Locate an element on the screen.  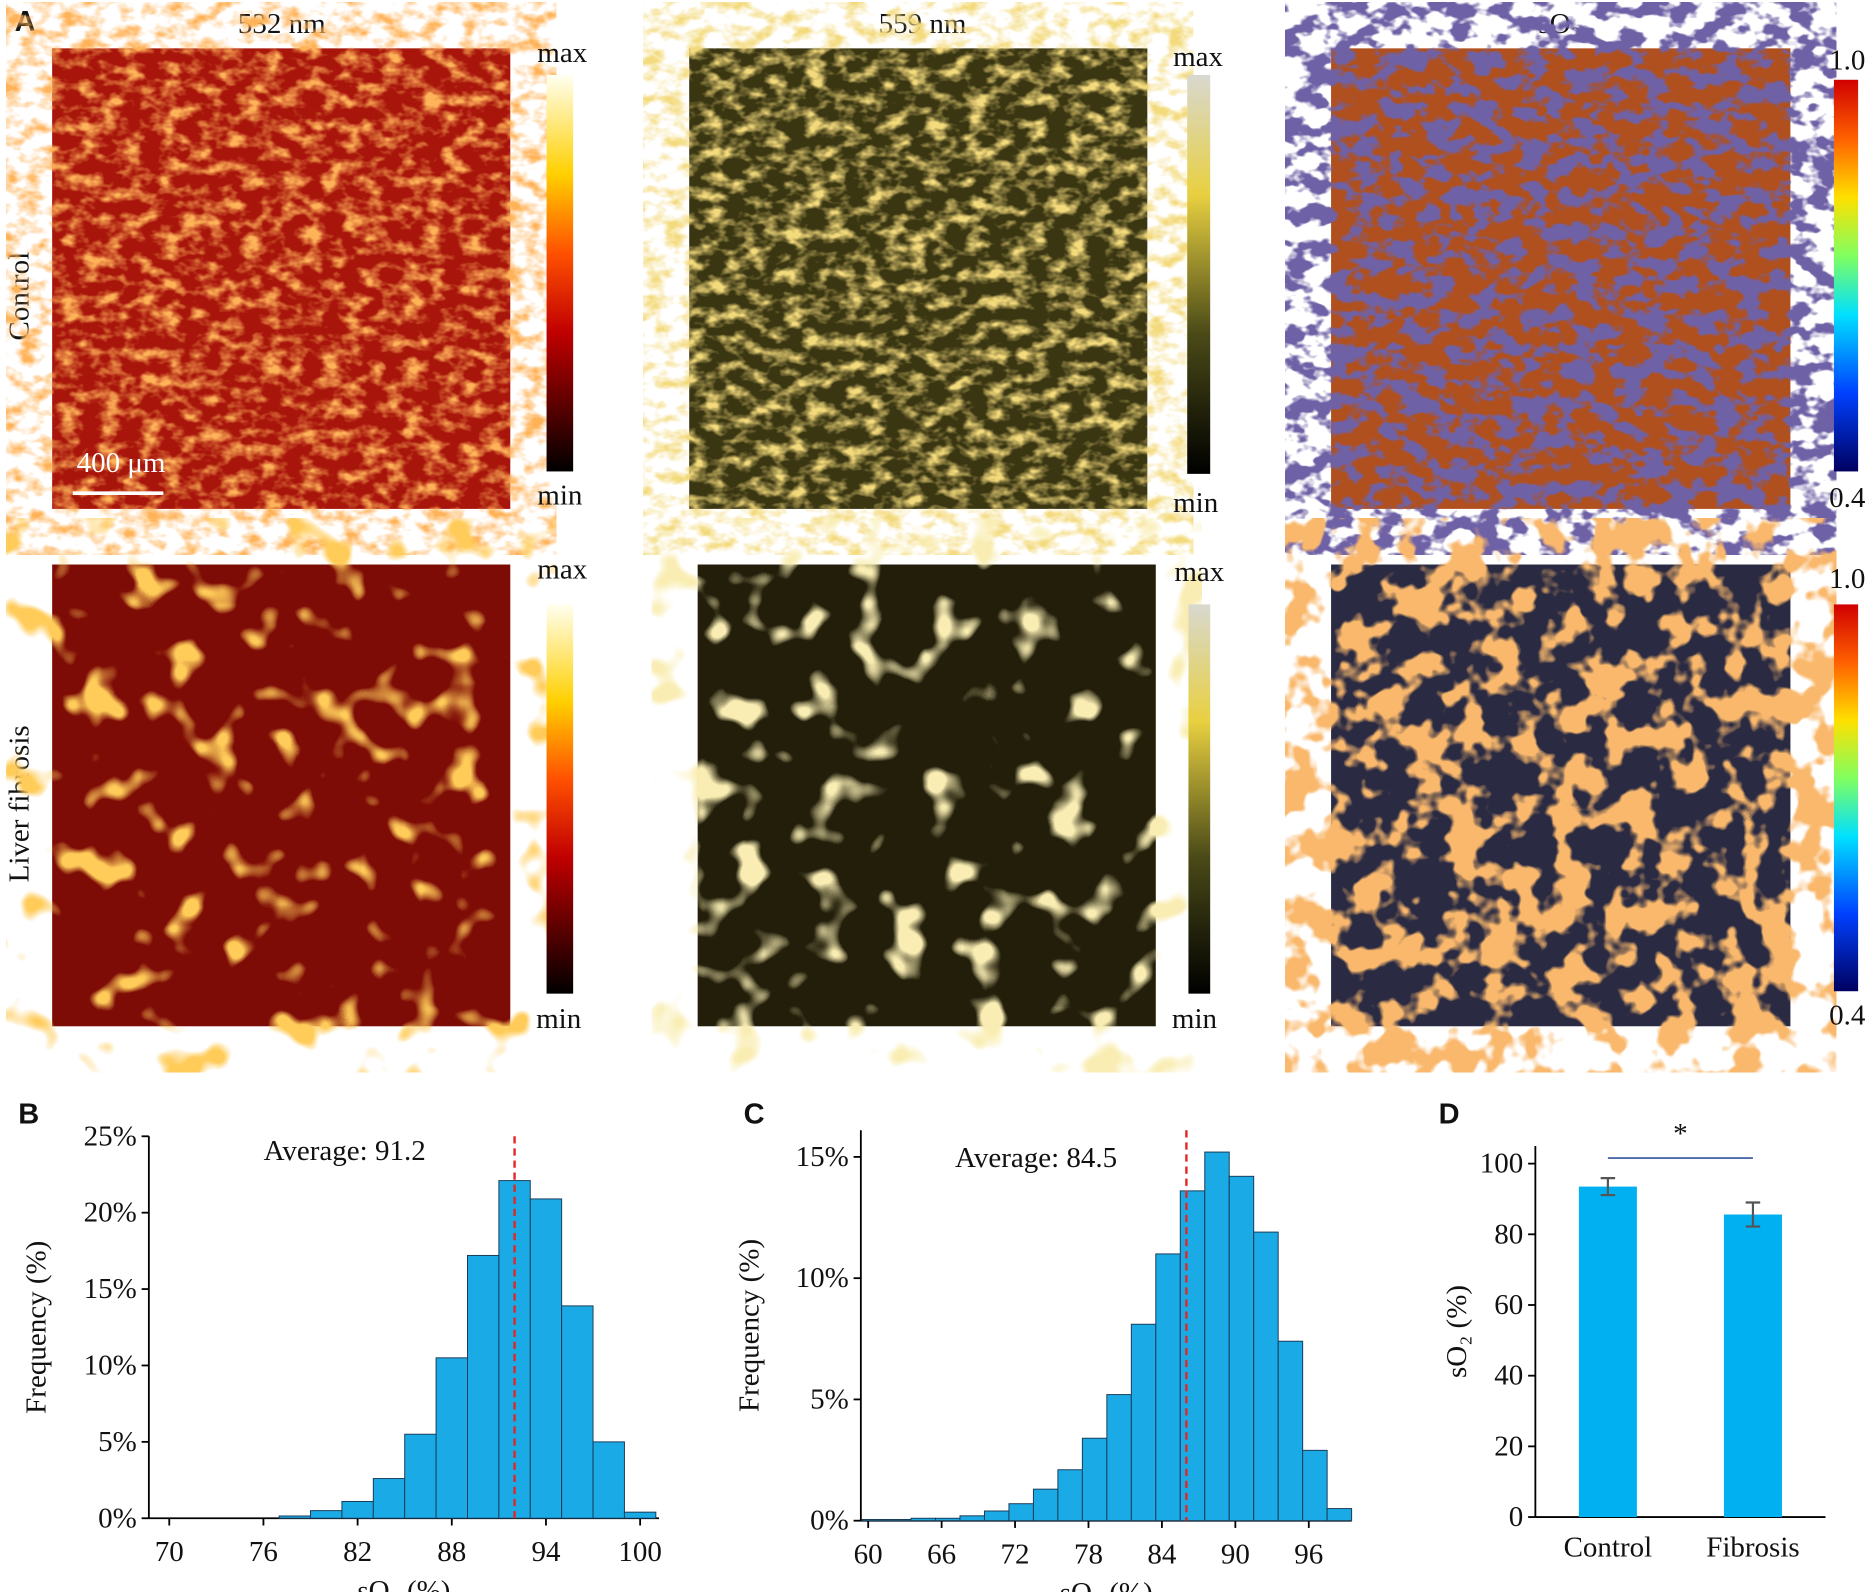
x-tick-label: 84 is located at coordinates (1162, 1555).